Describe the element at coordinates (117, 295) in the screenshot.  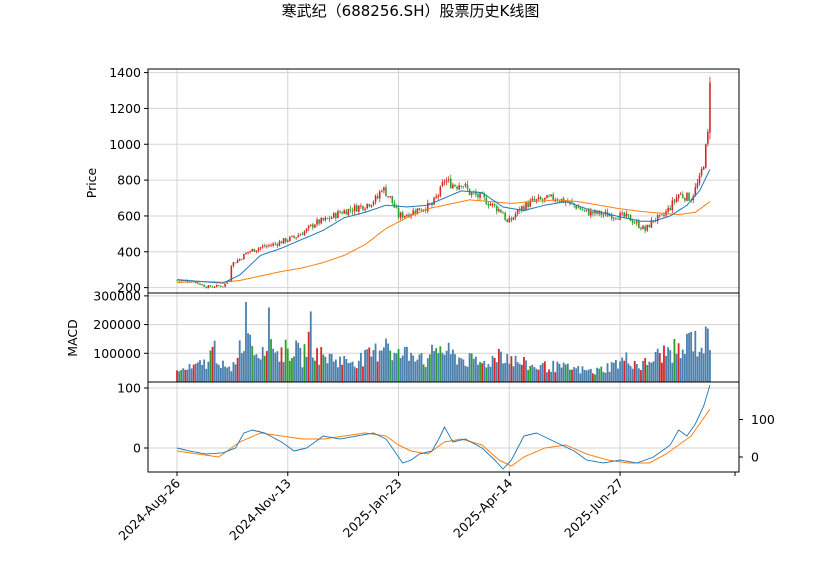
I see `volume-tick-label: 300000` at that location.